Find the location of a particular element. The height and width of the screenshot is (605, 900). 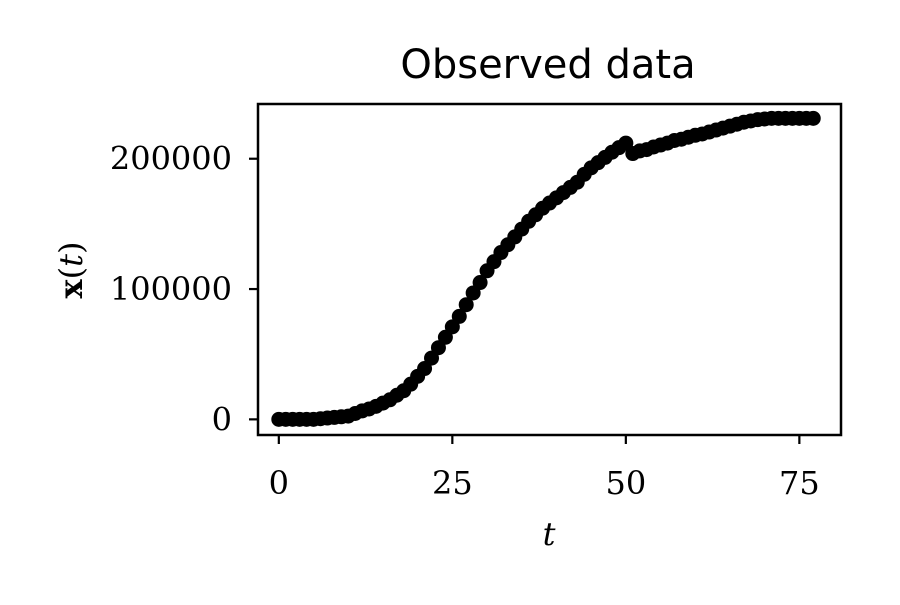

x-tick-label: 50 is located at coordinates (625, 483).